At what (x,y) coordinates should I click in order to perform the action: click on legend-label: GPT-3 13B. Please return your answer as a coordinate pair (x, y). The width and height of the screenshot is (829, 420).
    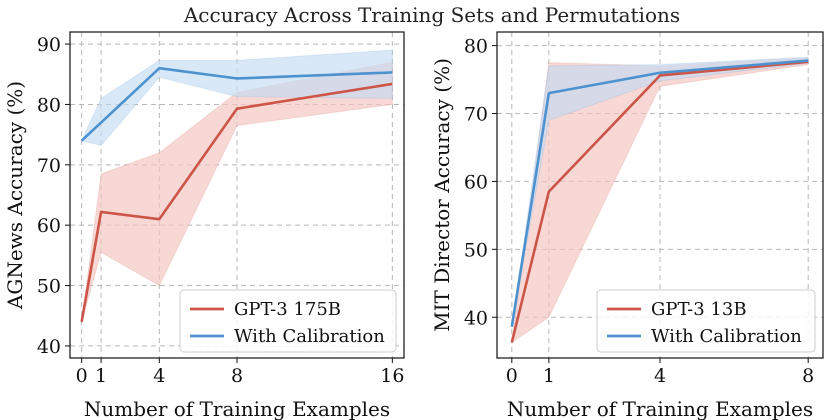
    Looking at the image, I should click on (699, 309).